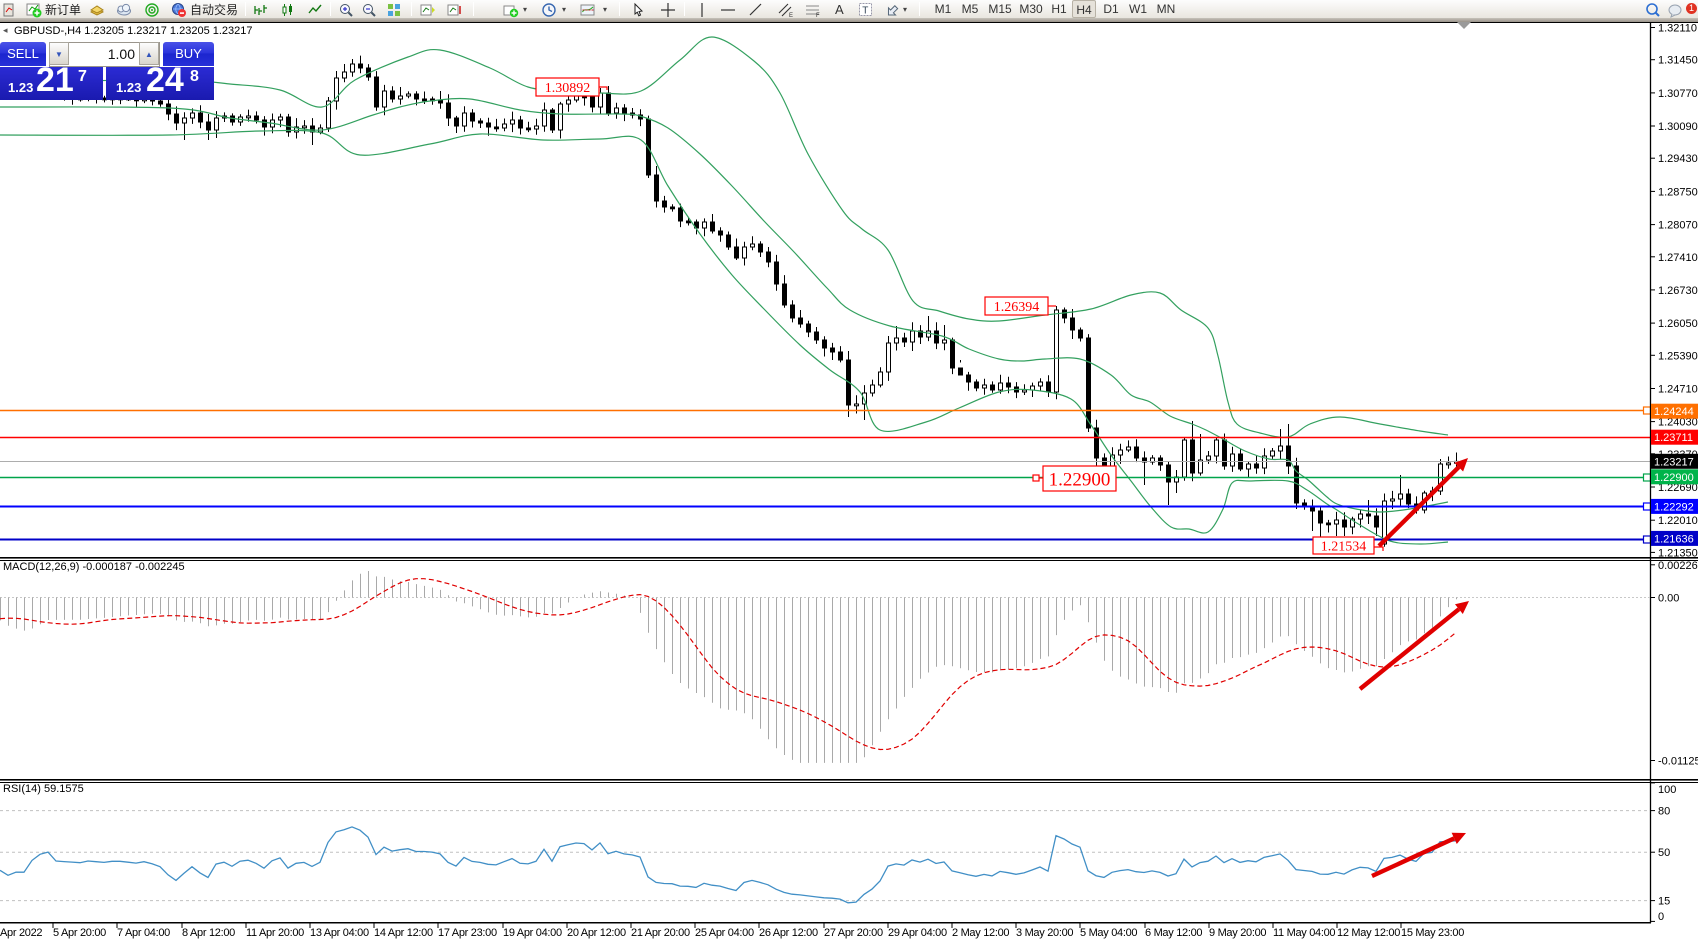 This screenshot has height=945, width=1698. I want to click on svg-text: 29 Apr 04:00, so click(917, 933).